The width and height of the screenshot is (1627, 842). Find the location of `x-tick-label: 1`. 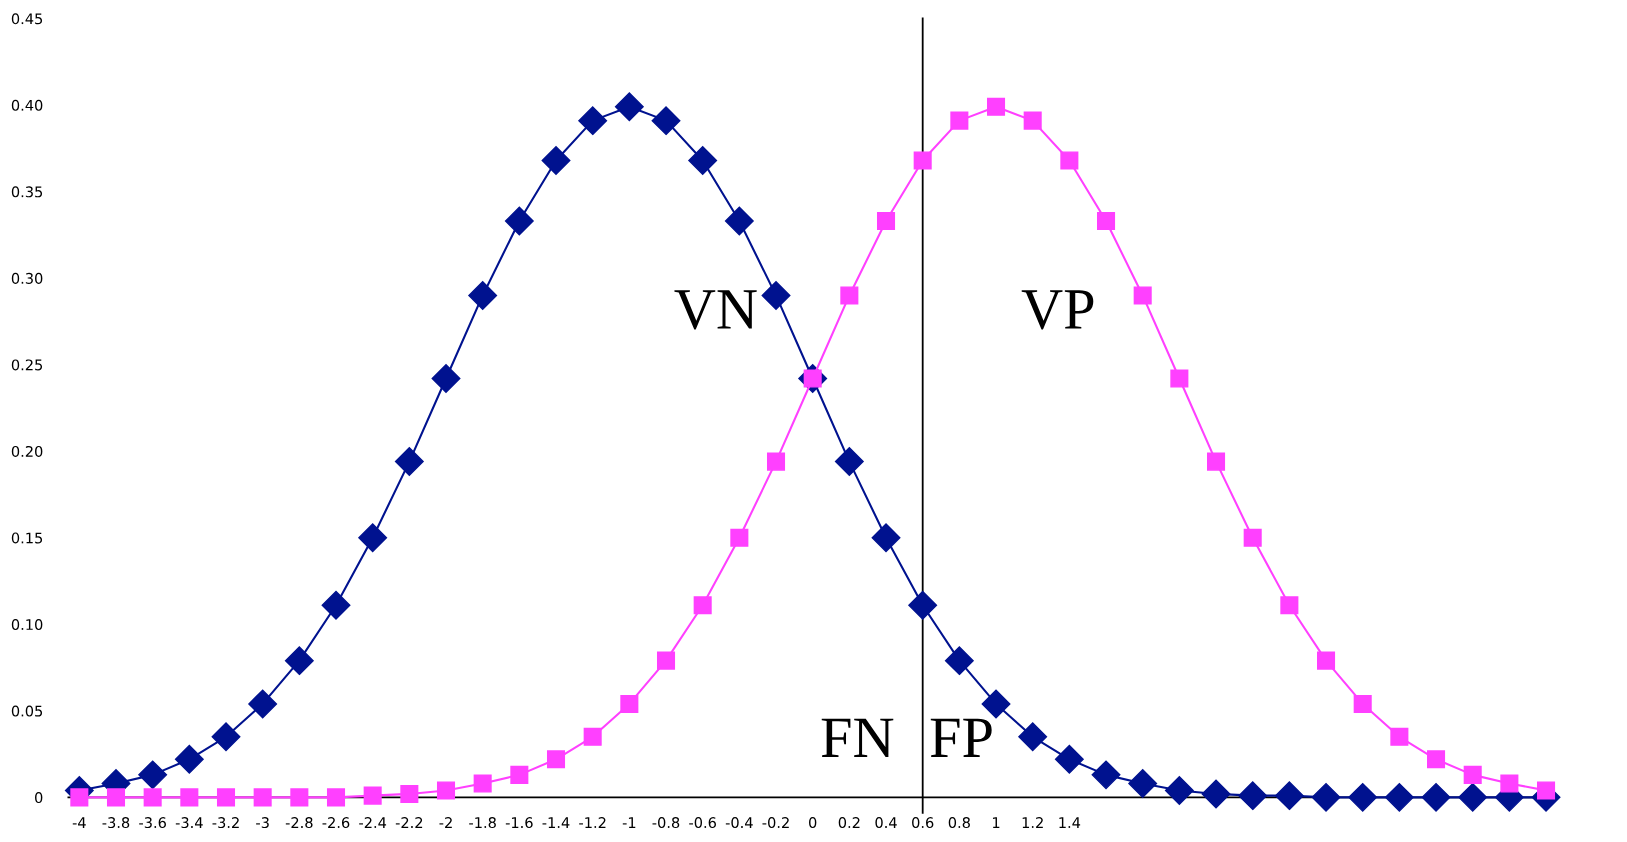

x-tick-label: 1 is located at coordinates (996, 822).